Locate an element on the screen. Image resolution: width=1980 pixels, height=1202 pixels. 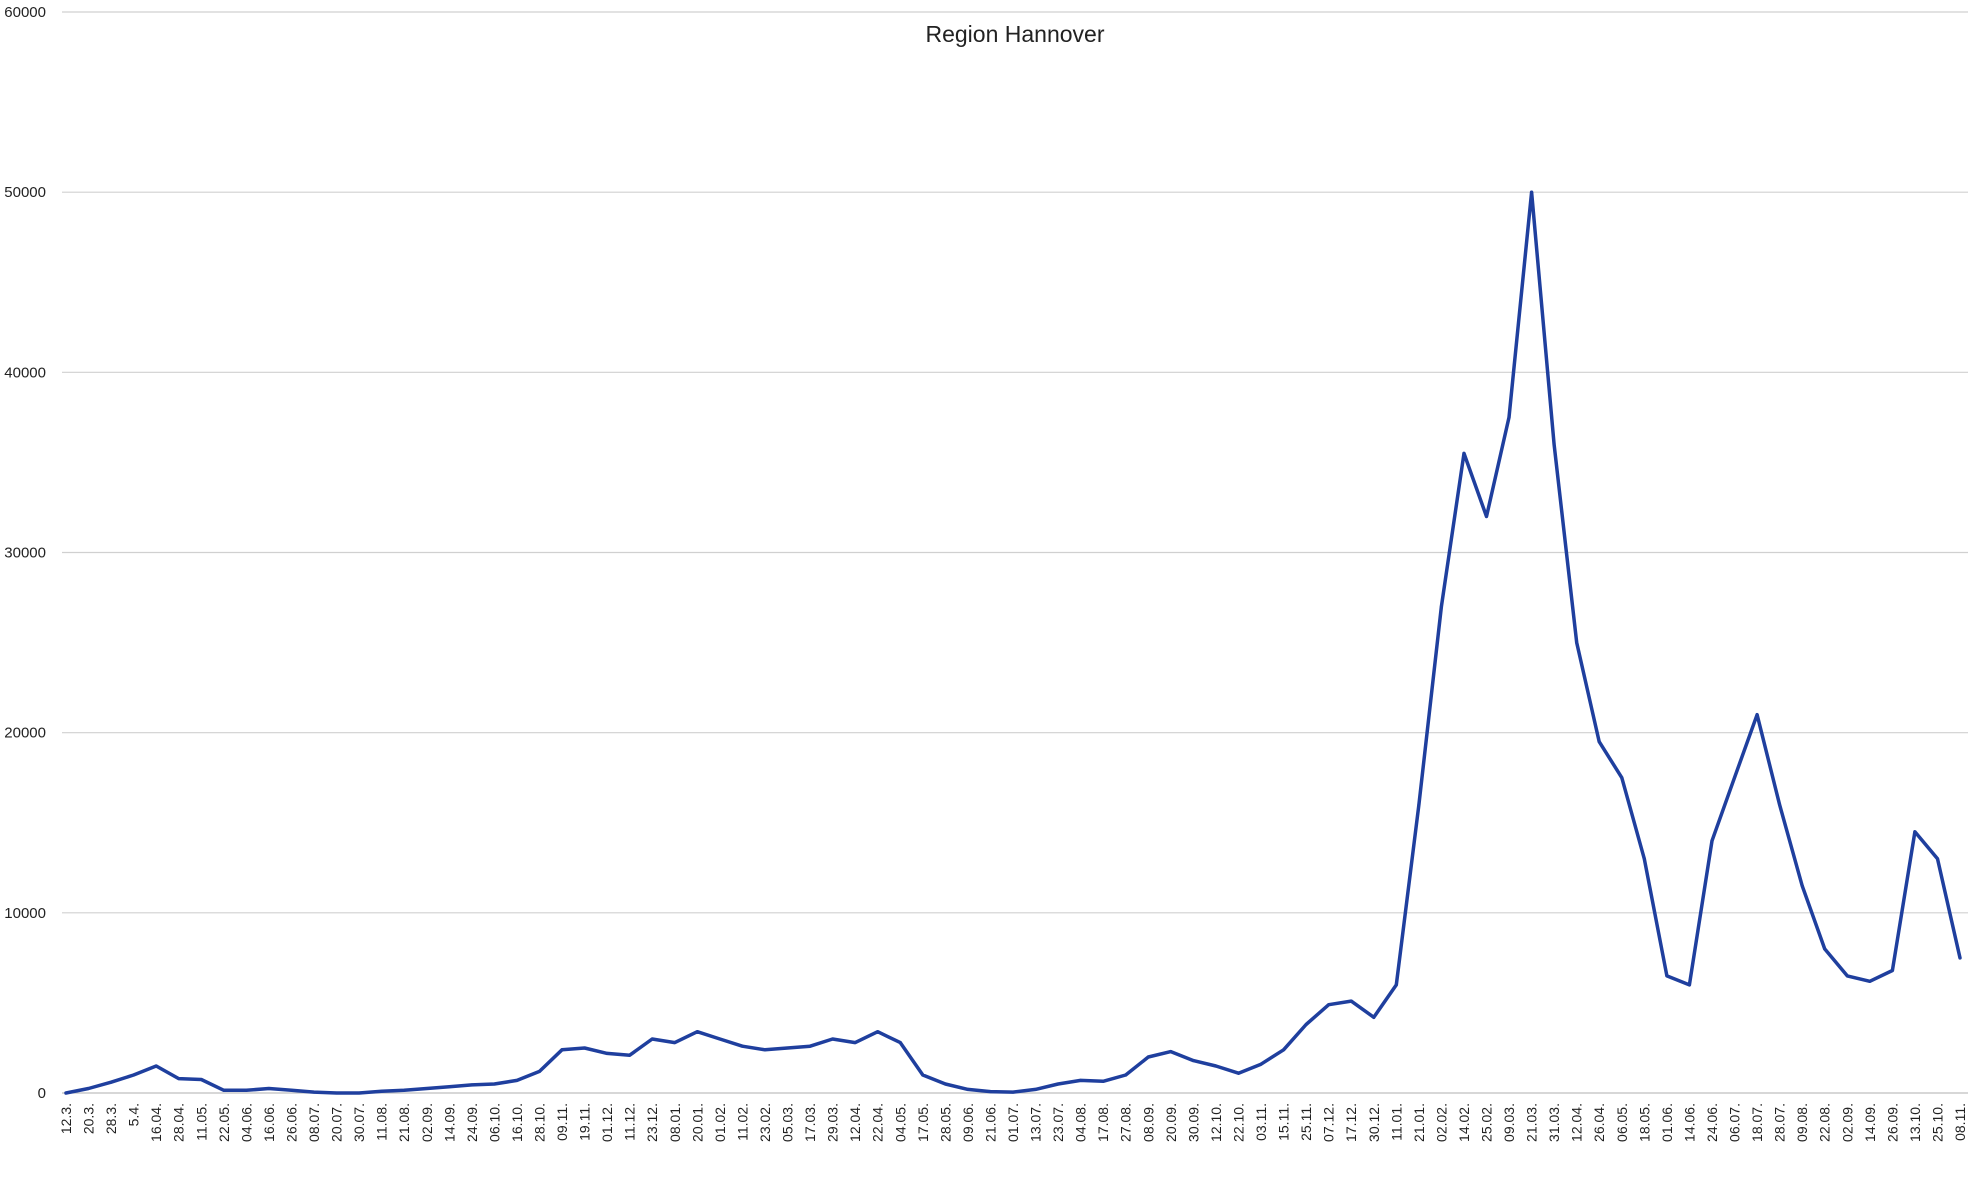
x-tick-label: 12.04. is located at coordinates (855, 1122).